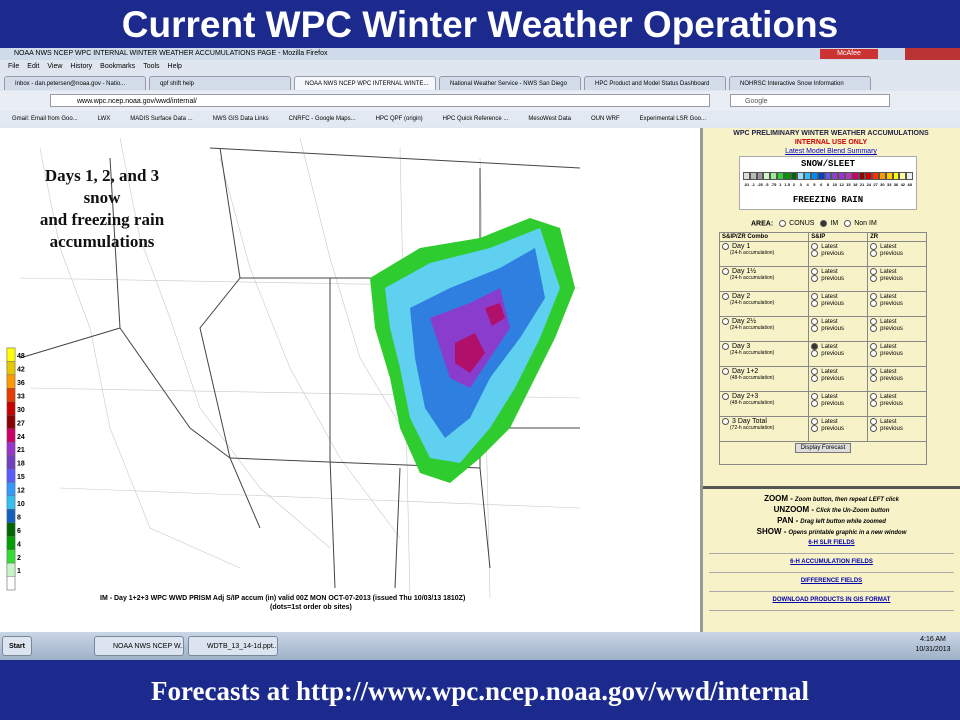 The width and height of the screenshot is (960, 720). Describe the element at coordinates (55, 66) in the screenshot. I see `menu-item: View` at that location.